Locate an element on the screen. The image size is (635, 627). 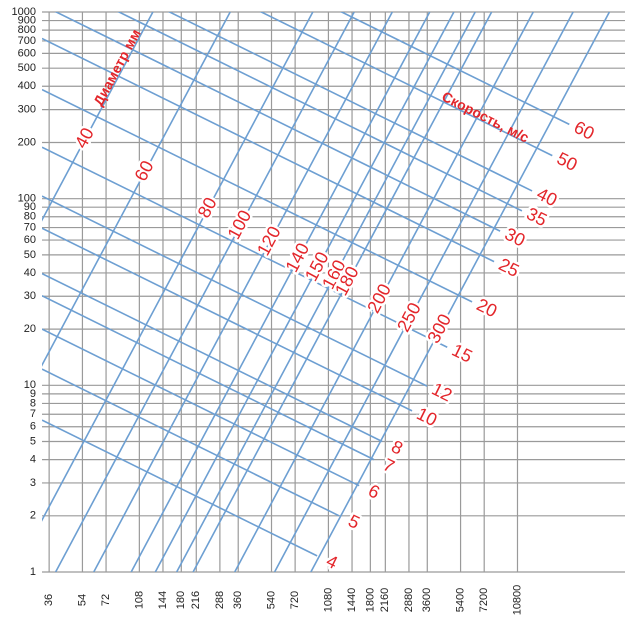
diameter-title: Диаметр мм is located at coordinates (117, 67).